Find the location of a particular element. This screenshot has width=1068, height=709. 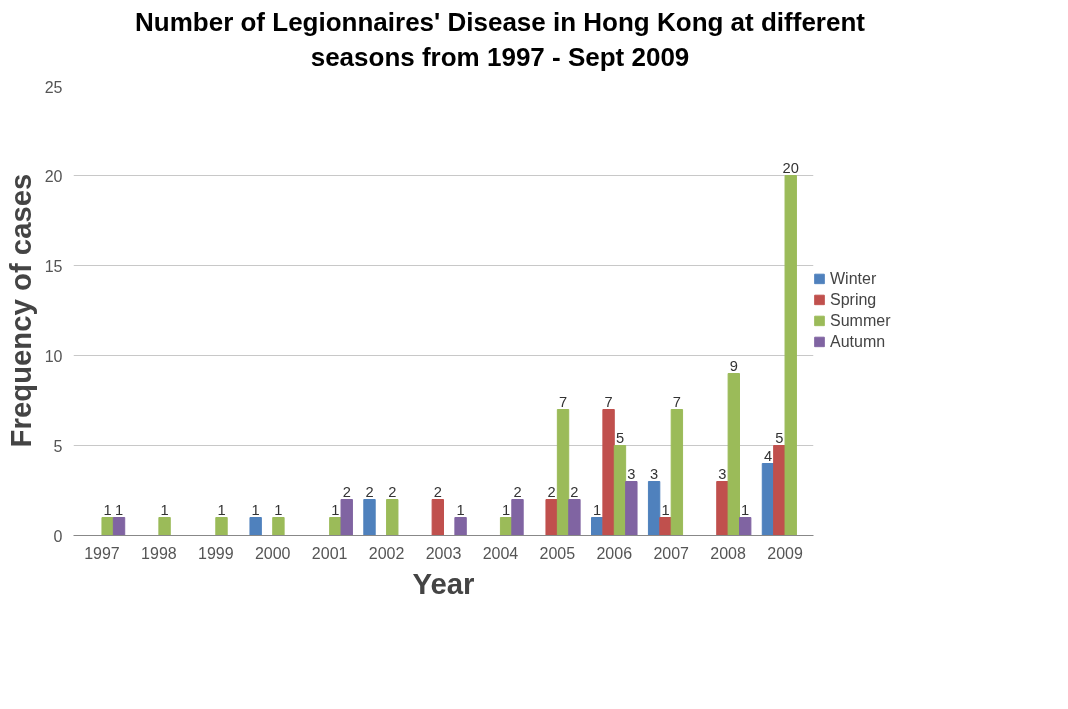

x-tick-label: 2009 is located at coordinates (785, 553).